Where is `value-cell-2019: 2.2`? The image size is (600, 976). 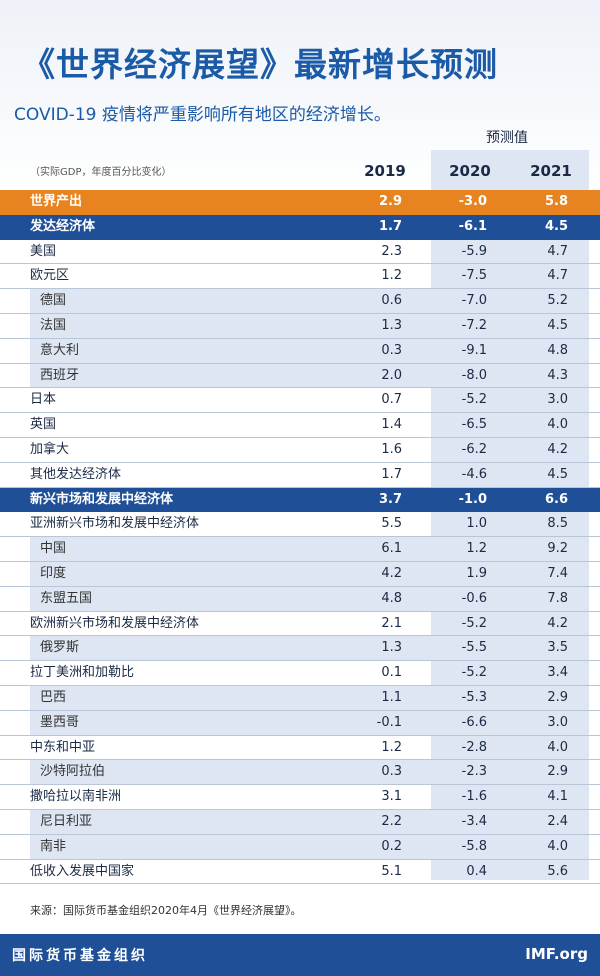 value-cell-2019: 2.2 is located at coordinates (391, 821).